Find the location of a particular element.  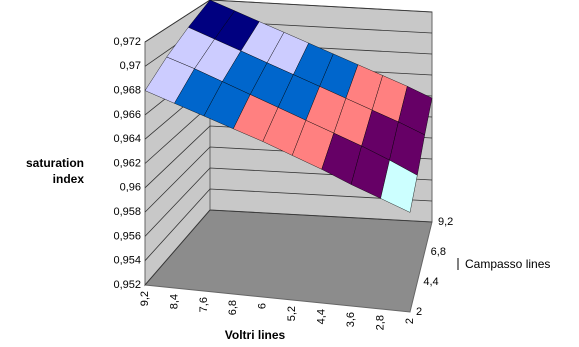

z-tick-label: 0,958 is located at coordinates (127, 212).